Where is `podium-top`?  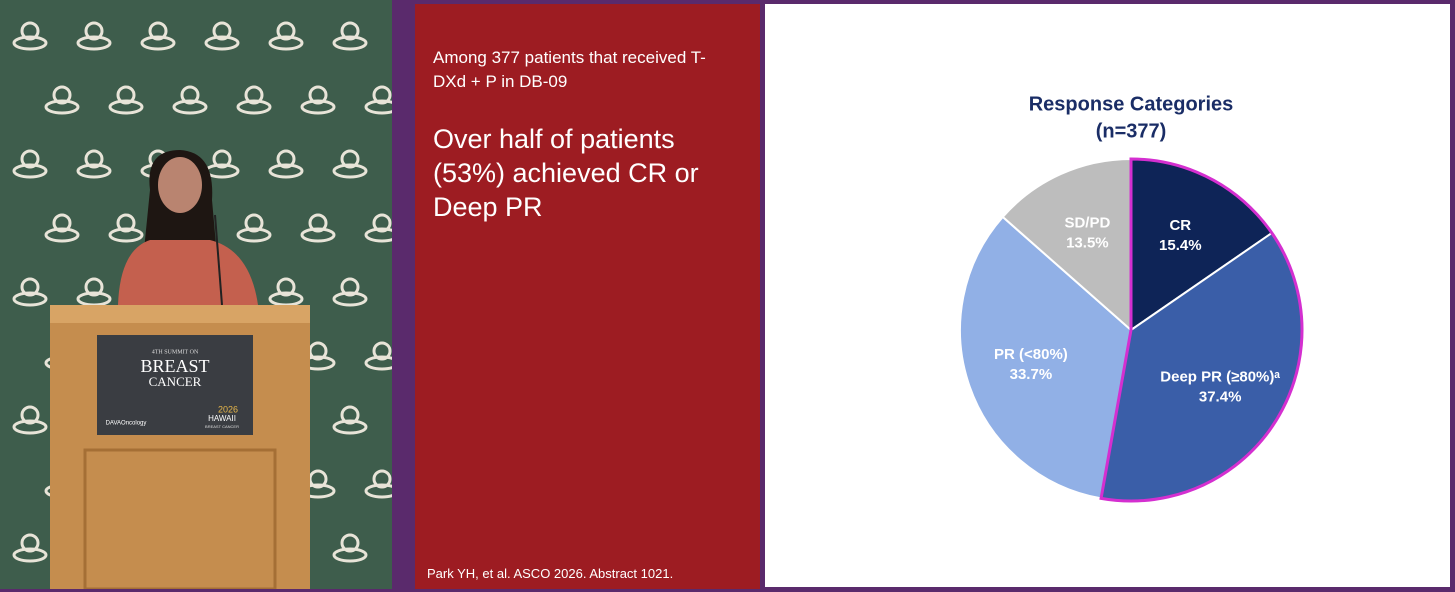
podium-top is located at coordinates (180, 314).